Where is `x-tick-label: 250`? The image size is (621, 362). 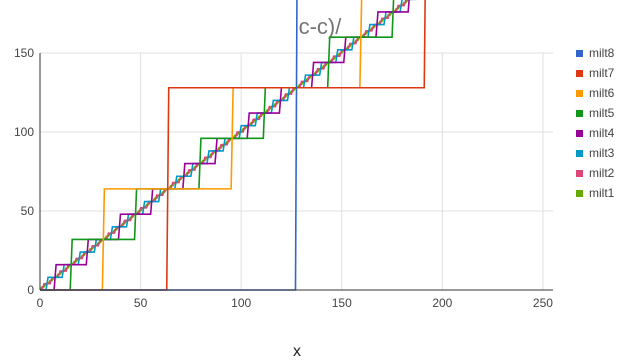 x-tick-label: 250 is located at coordinates (543, 303).